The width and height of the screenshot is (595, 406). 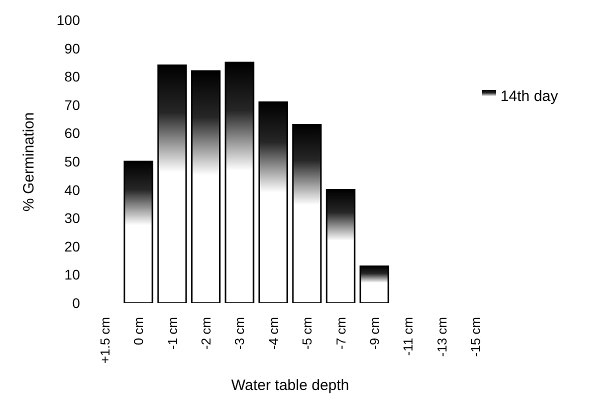 What do you see at coordinates (72, 104) in the screenshot?
I see `y-tick-label: 70` at bounding box center [72, 104].